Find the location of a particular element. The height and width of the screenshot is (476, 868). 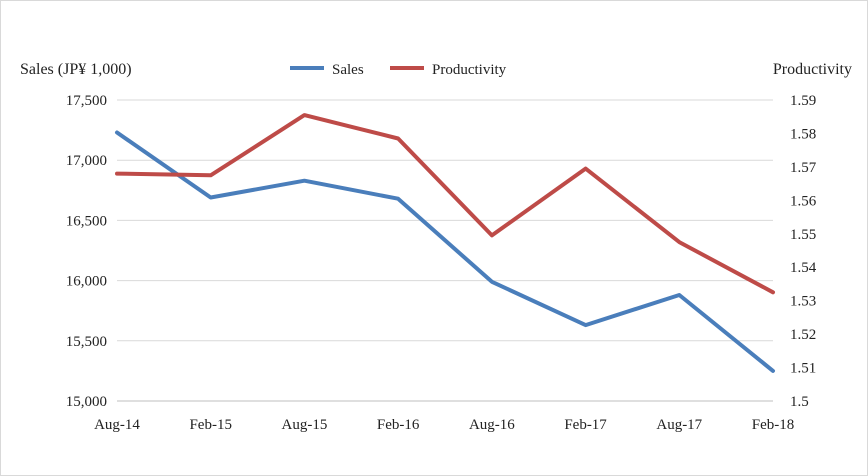

right-tick-label: 1.52 is located at coordinates (803, 335).